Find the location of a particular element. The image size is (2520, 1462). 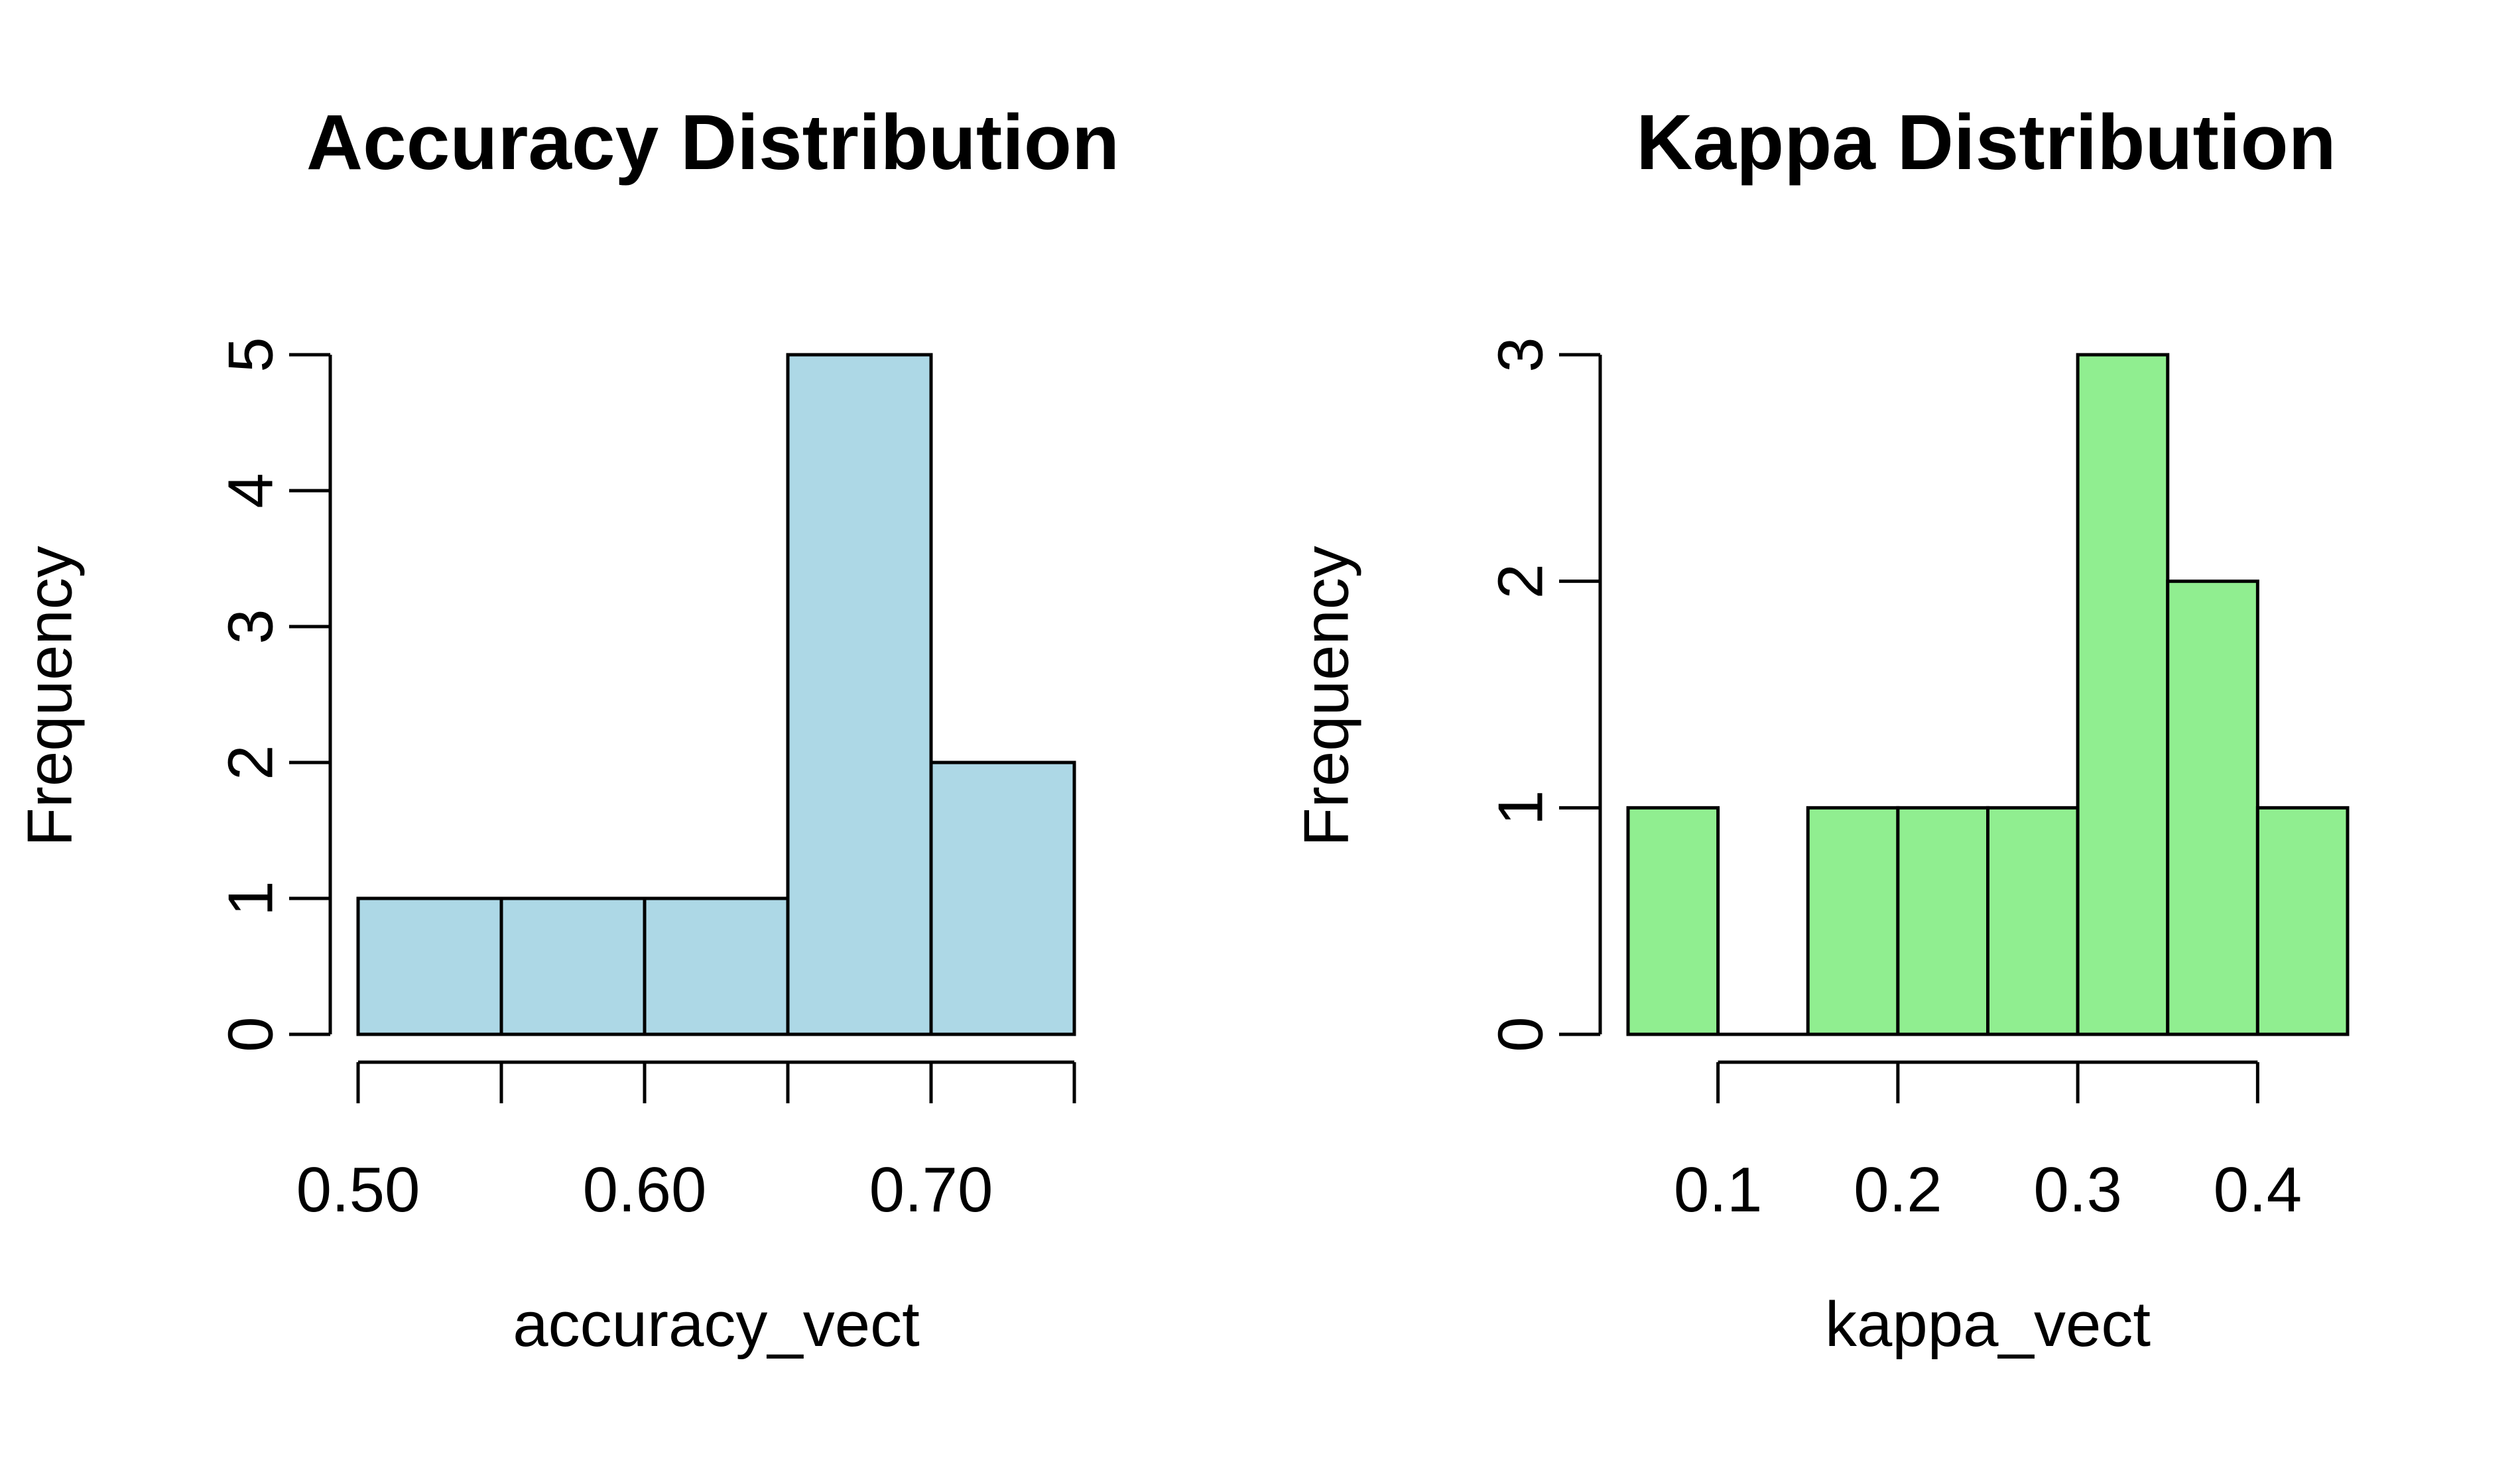

x-axis: 0.1 0.2 0.3 0.4 is located at coordinates (1988, 1143).